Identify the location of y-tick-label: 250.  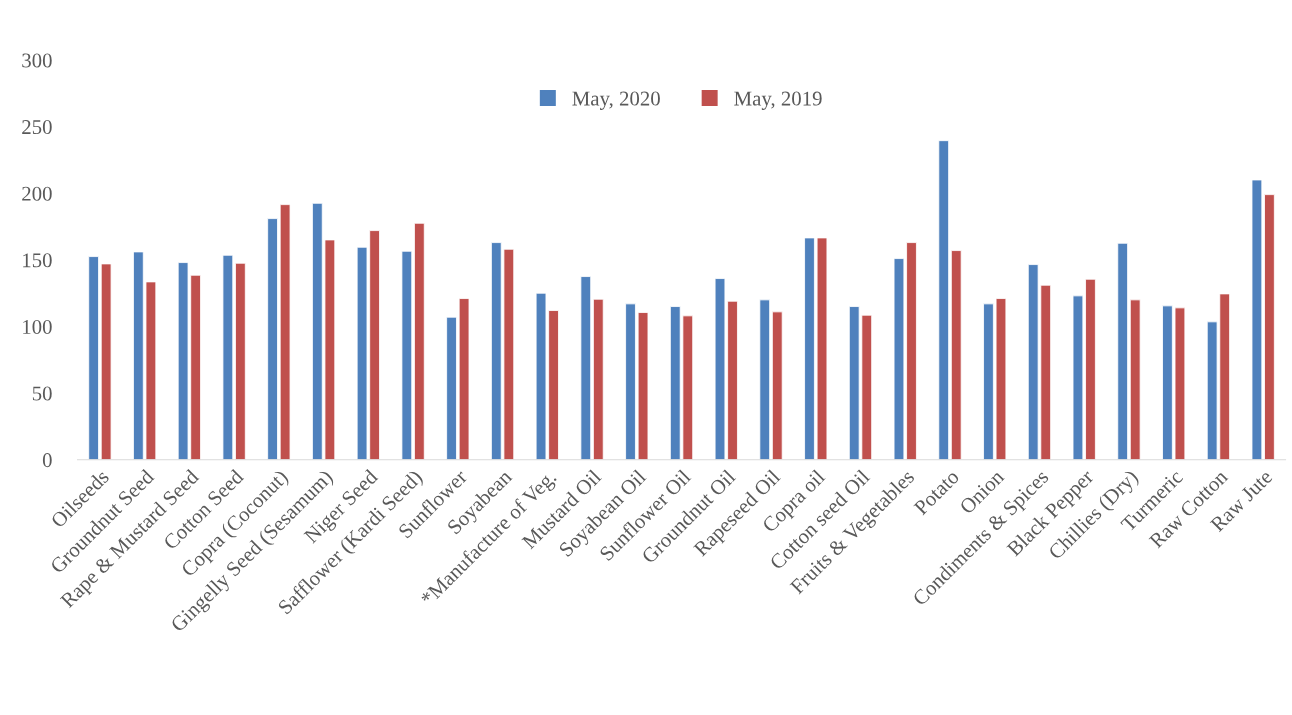
(37, 127).